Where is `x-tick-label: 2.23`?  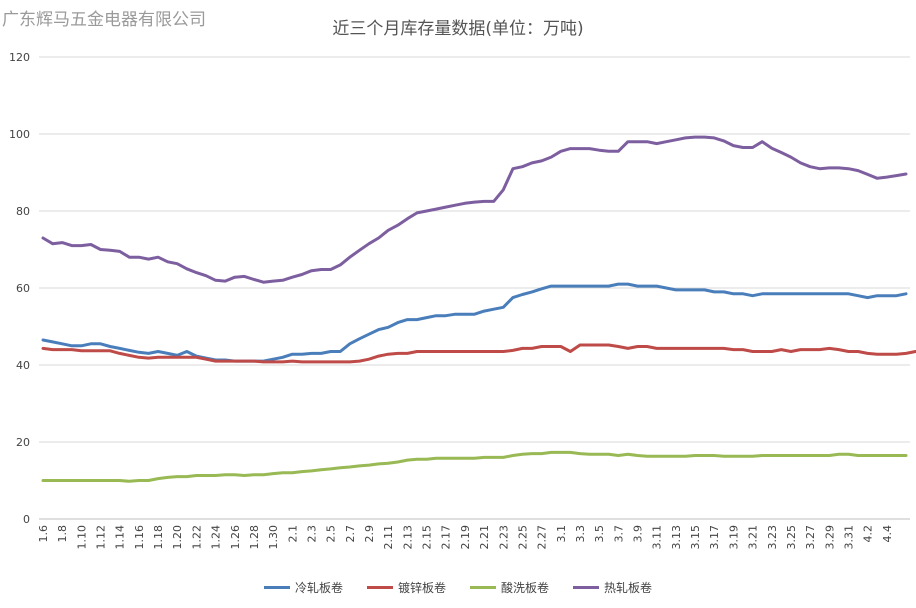
x-tick-label: 2.23 is located at coordinates (503, 537).